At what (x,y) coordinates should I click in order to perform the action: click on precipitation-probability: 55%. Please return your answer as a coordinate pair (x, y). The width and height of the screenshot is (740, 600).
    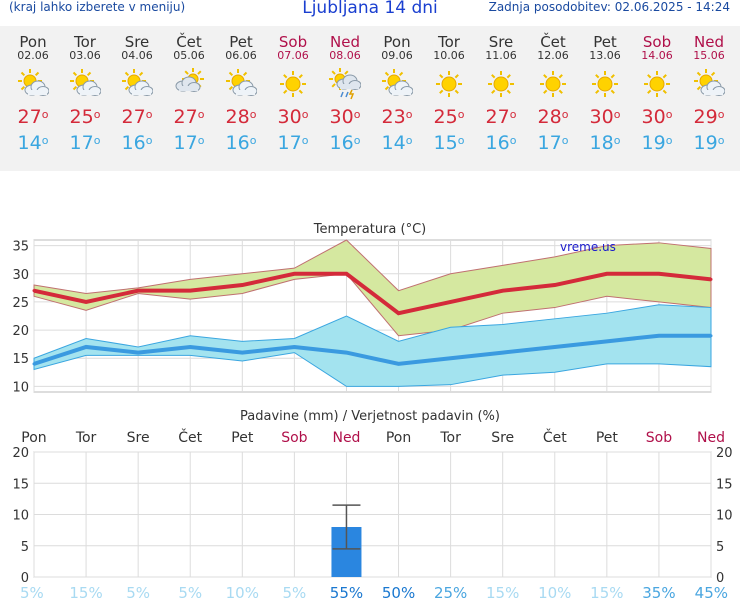
    Looking at the image, I should click on (346, 592).